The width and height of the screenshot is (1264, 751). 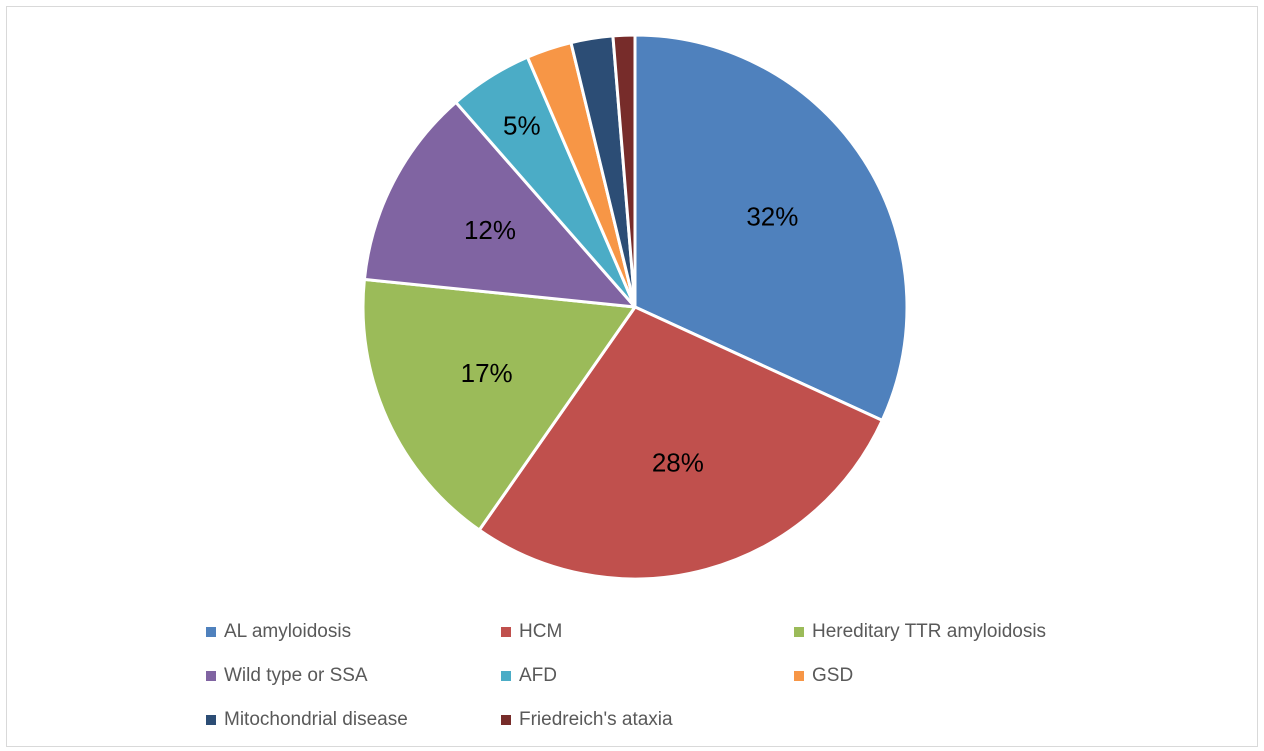 What do you see at coordinates (832, 675) in the screenshot?
I see `legend-label: GSD` at bounding box center [832, 675].